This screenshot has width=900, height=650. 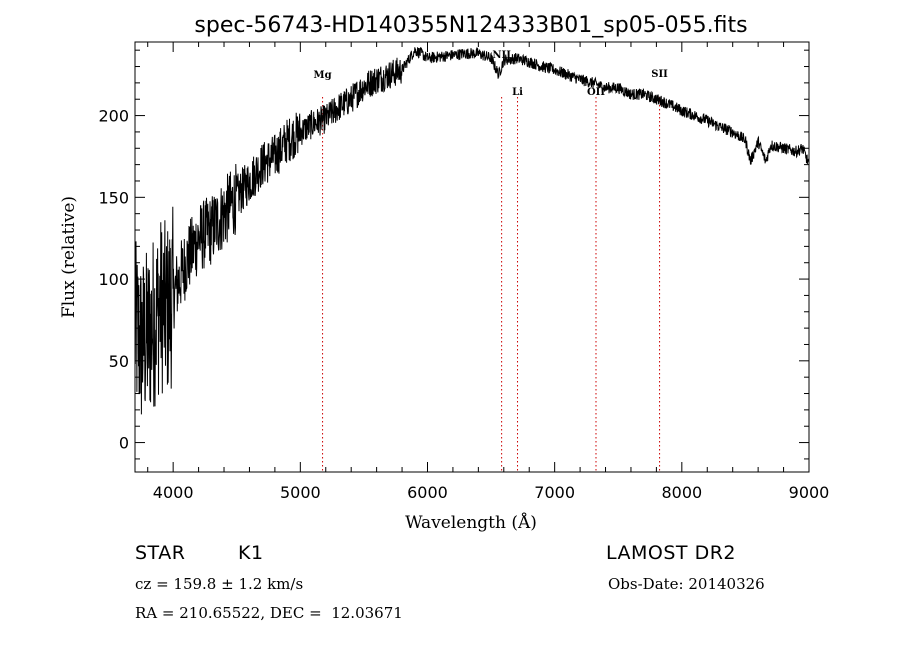 I want to click on survey-name: LAMOST DR2, so click(x=671, y=553).